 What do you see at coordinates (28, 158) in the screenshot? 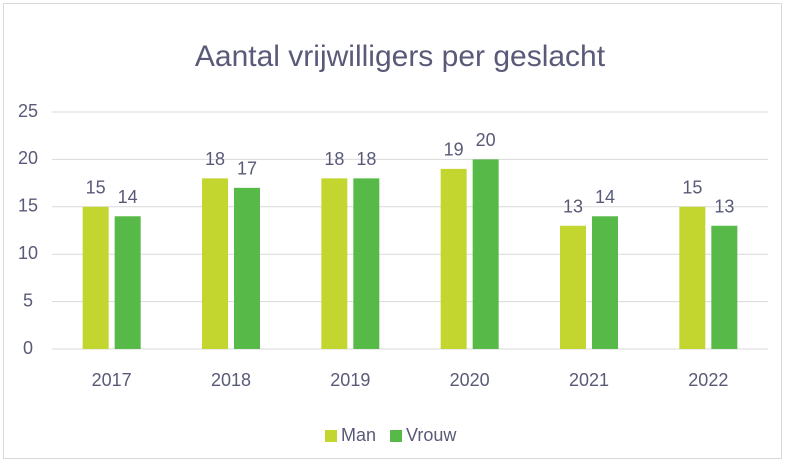
I see `y-tick-label: 20` at bounding box center [28, 158].